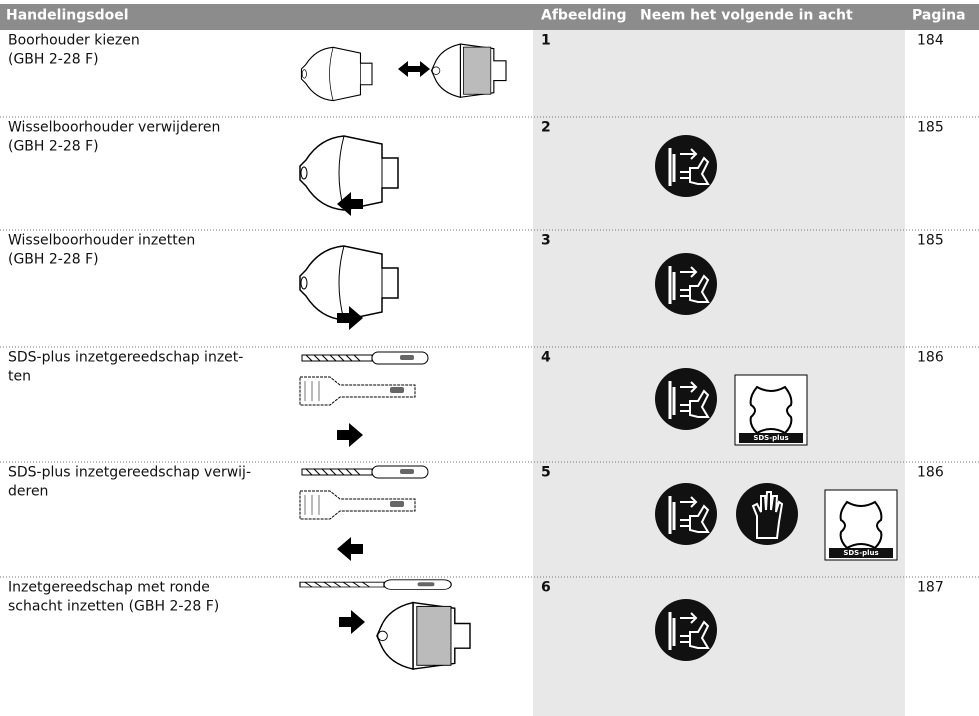 This screenshot has width=979, height=716. What do you see at coordinates (930, 41) in the screenshot?
I see `page-number: 184` at bounding box center [930, 41].